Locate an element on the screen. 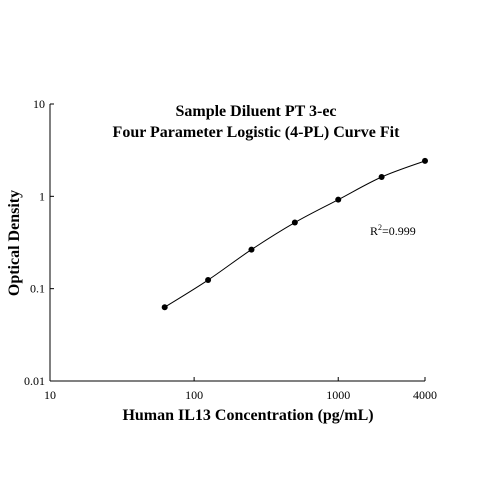  x-tick-label-3: 4000 is located at coordinates (425, 395).